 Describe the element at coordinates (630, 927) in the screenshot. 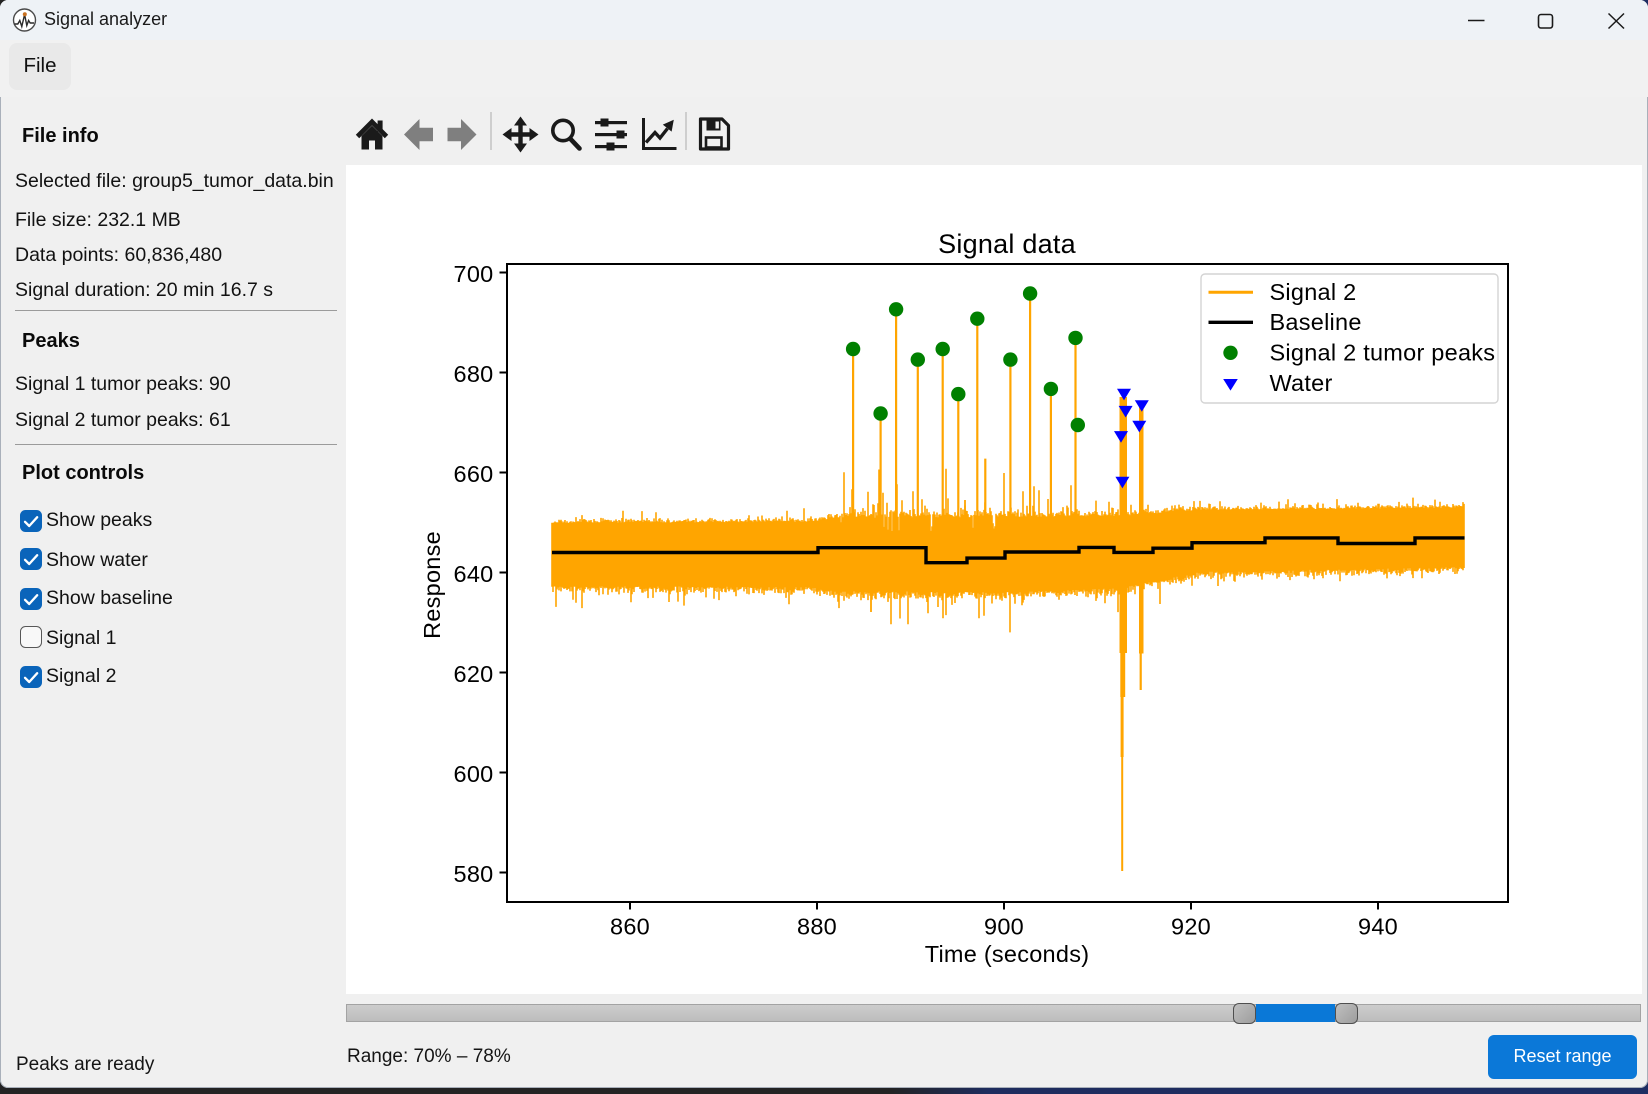

I see `svg-text: 860` at that location.